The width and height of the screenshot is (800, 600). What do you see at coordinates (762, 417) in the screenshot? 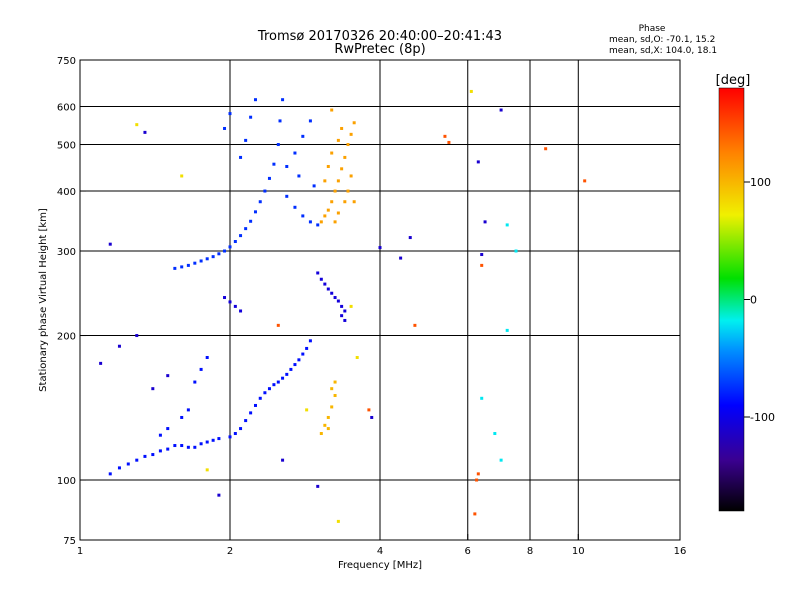
I see `colorbar-tick-label: -100` at bounding box center [762, 417].